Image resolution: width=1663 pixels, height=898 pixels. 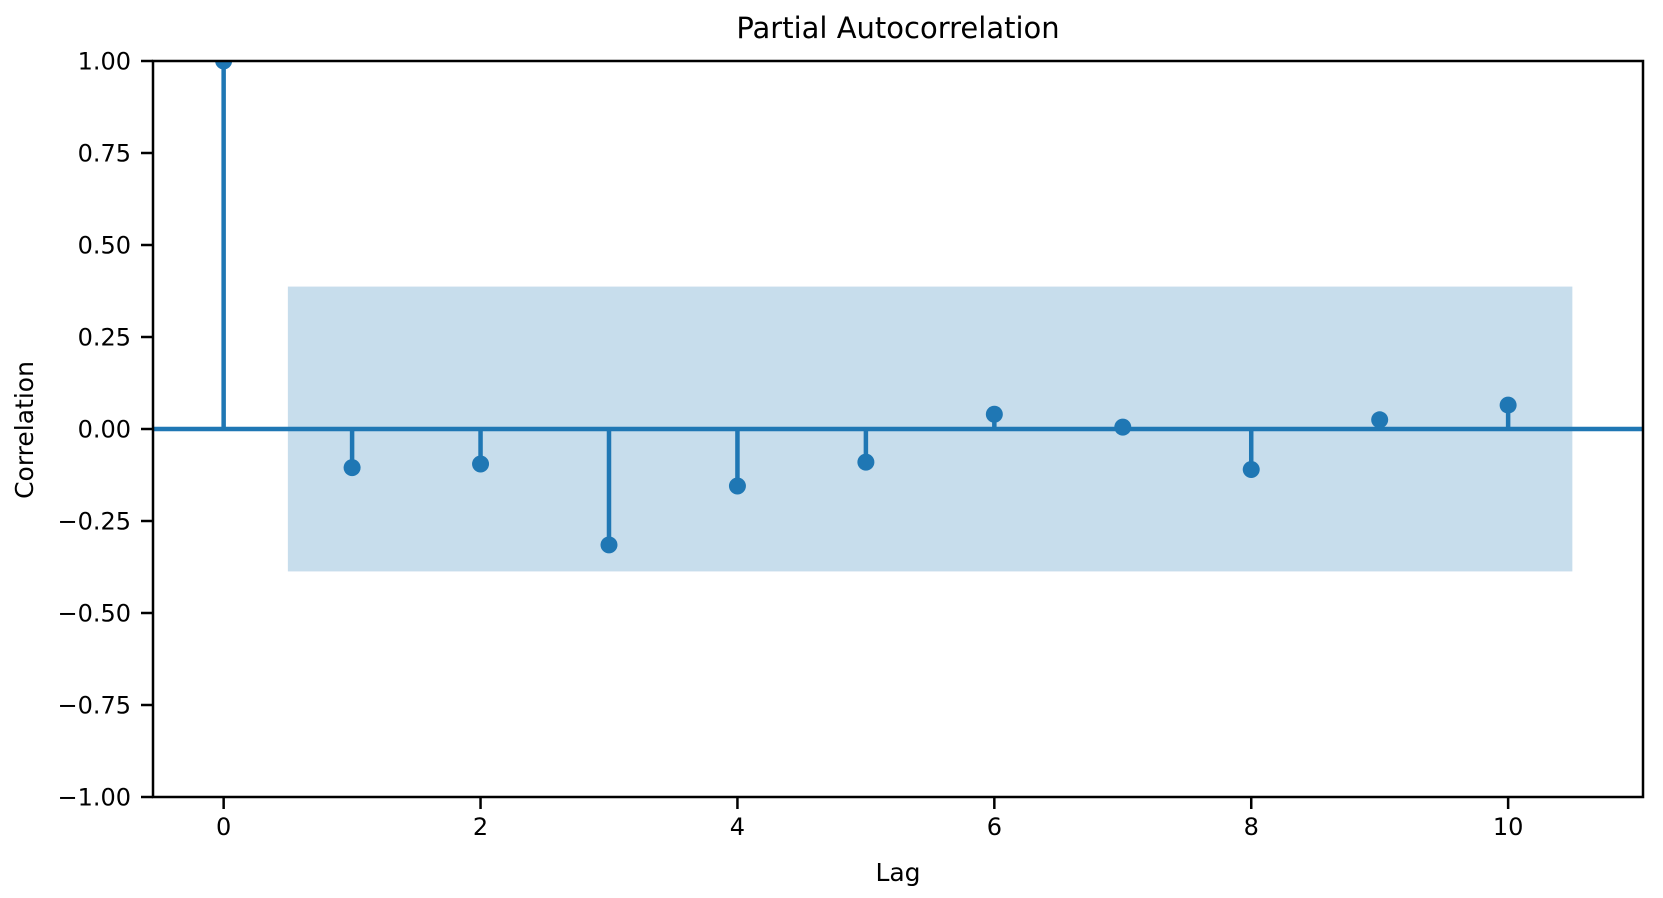 I want to click on x-tick-label: 6, so click(x=994, y=827).